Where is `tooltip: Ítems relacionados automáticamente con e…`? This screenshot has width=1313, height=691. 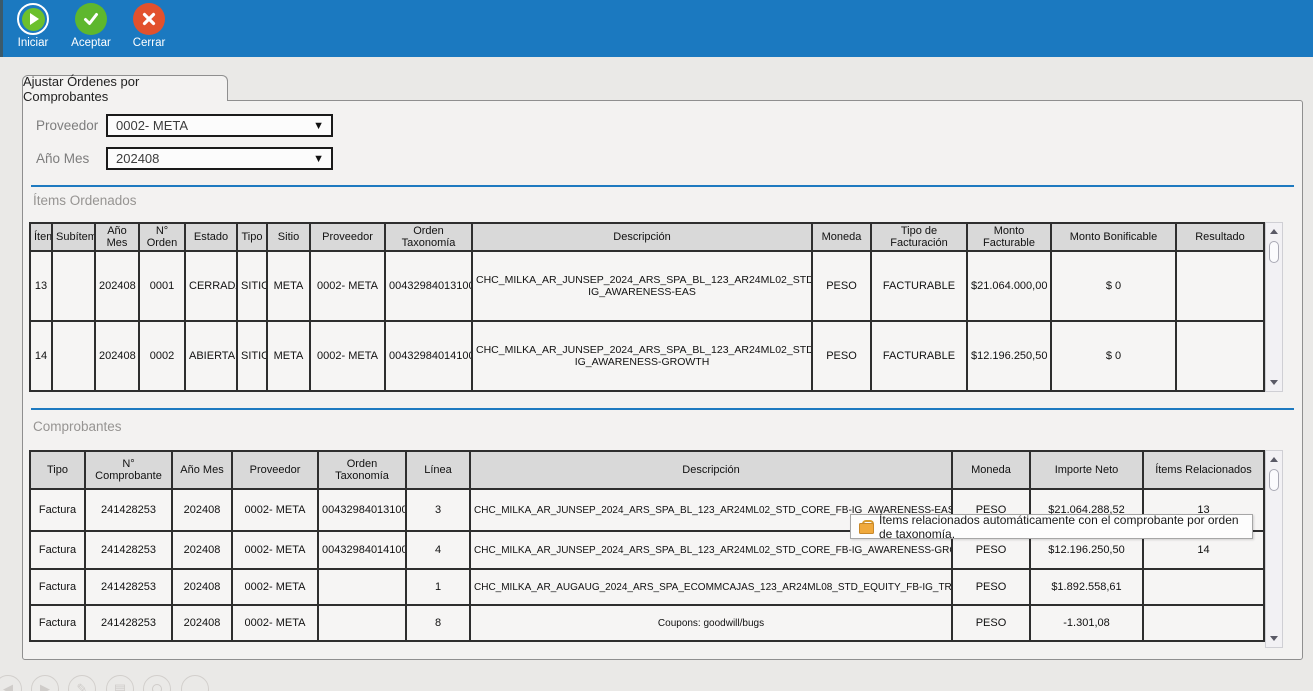 tooltip: Ítems relacionados automáticamente con e… is located at coordinates (1051, 526).